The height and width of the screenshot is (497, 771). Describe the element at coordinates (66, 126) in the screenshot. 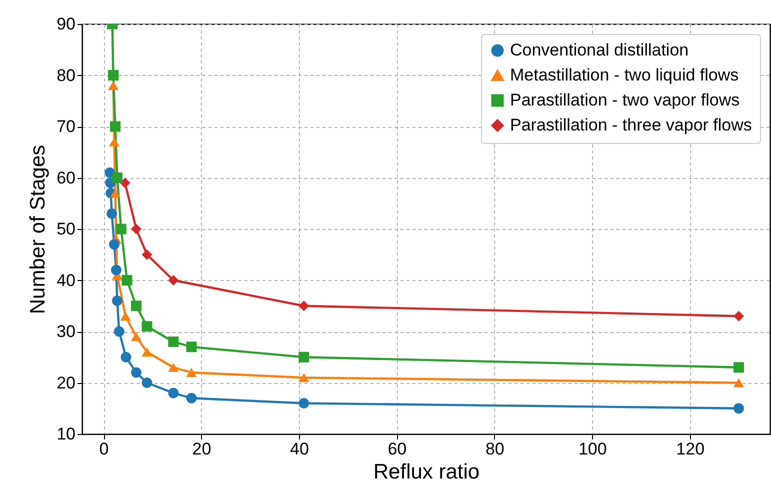

I see `y-tick-label: 70` at that location.